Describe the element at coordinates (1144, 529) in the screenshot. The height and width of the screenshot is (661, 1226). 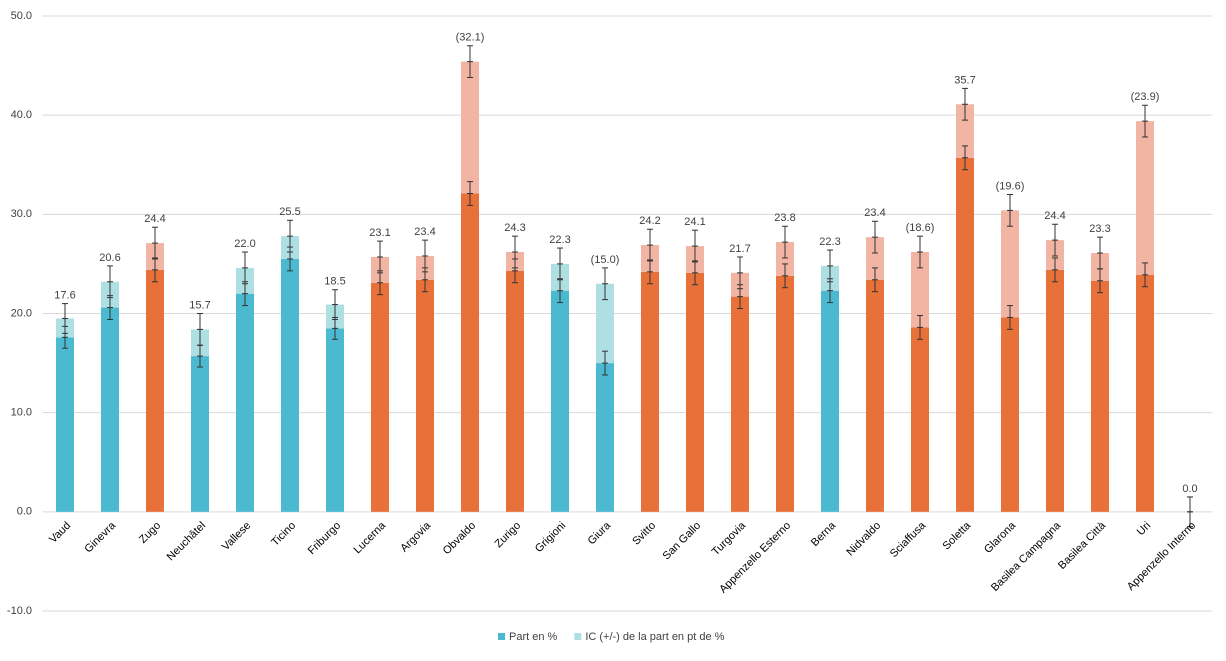
I see `x-tick-label: Uri` at that location.